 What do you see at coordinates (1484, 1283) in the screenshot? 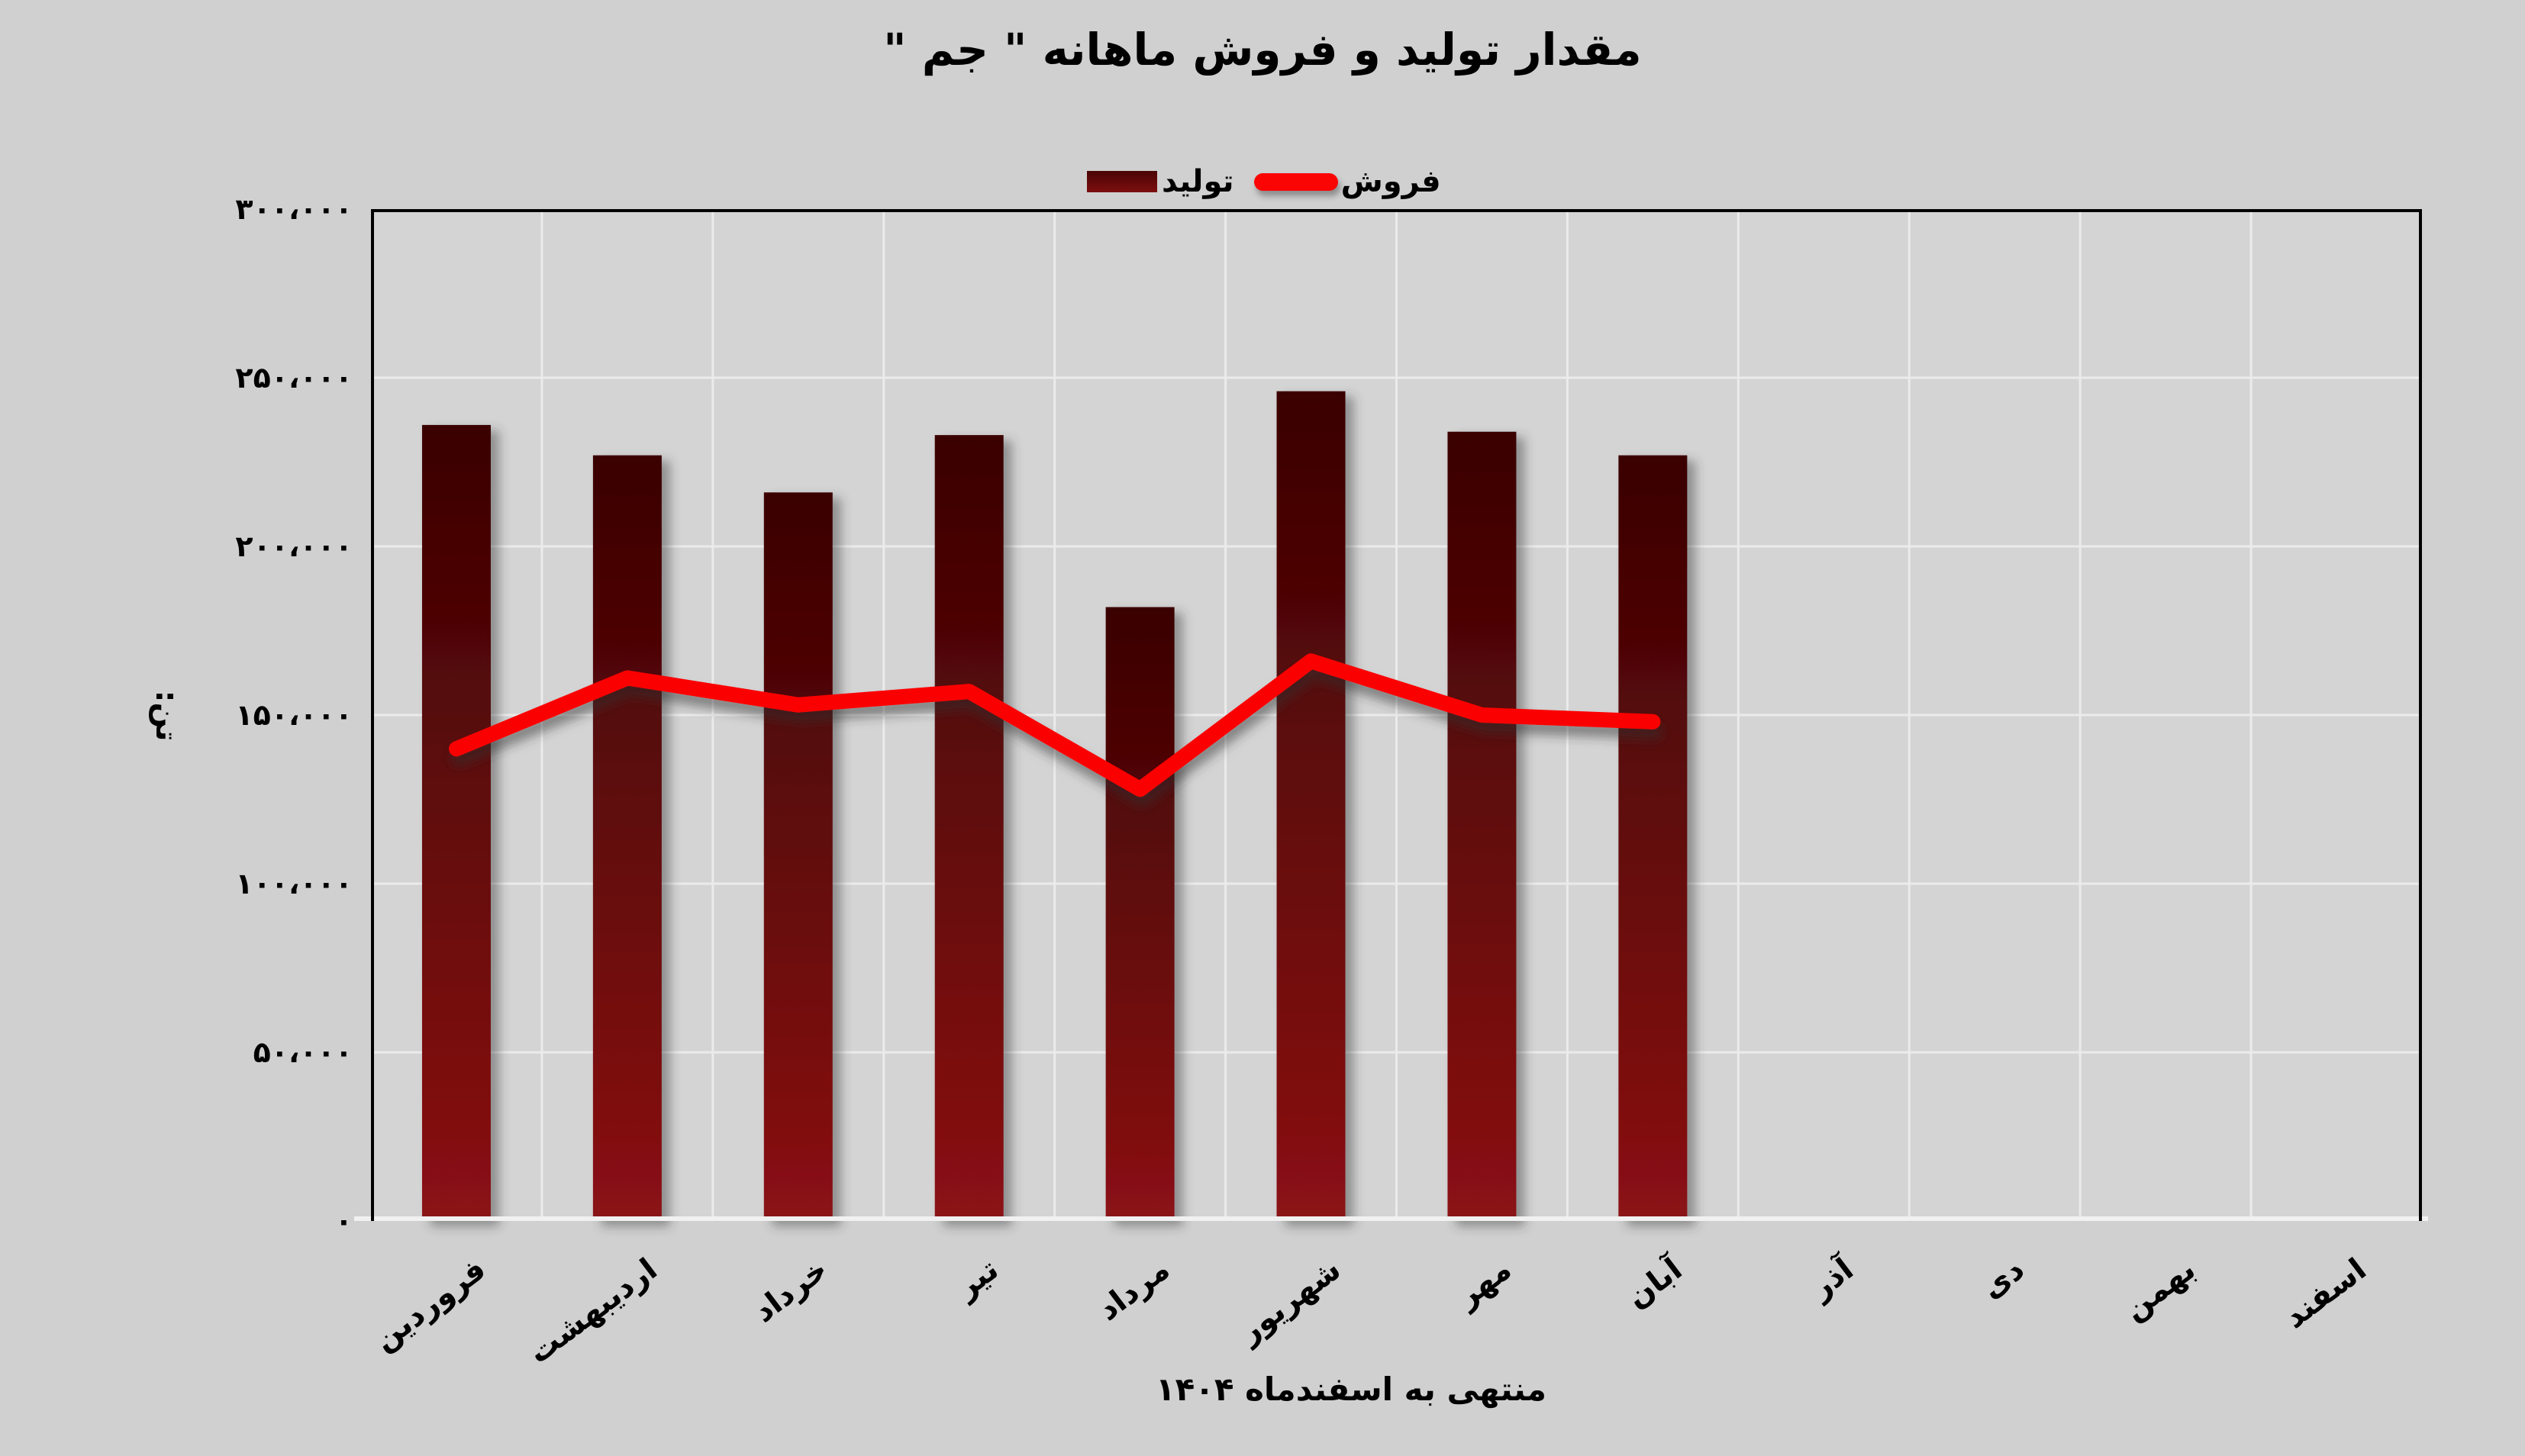
I see `x-tick-label: مهر` at bounding box center [1484, 1283].